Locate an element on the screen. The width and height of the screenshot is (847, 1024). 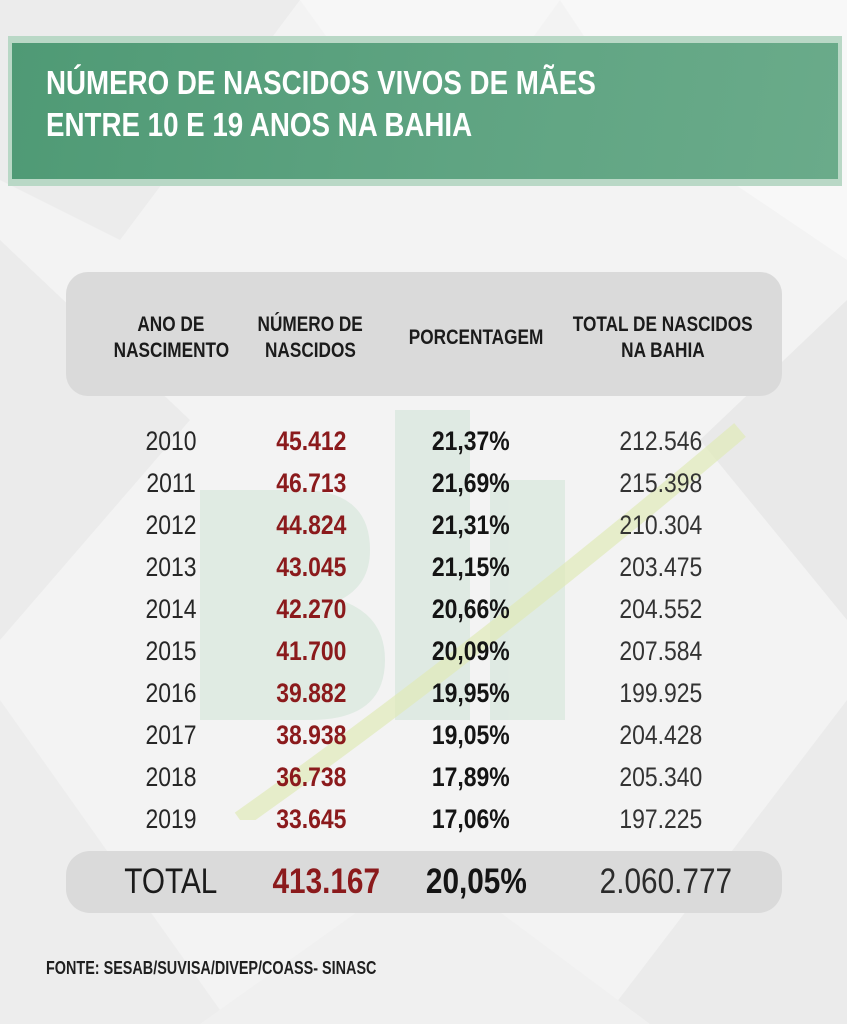
cell-births: 45.412 is located at coordinates (311, 441).